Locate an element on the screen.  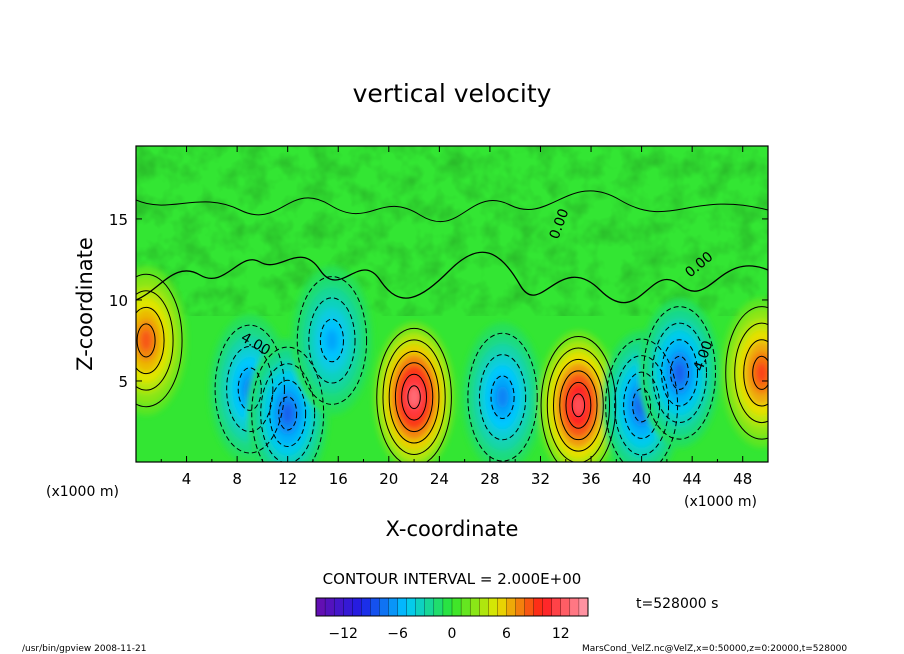
x-tick-label: 20 is located at coordinates (388, 479).